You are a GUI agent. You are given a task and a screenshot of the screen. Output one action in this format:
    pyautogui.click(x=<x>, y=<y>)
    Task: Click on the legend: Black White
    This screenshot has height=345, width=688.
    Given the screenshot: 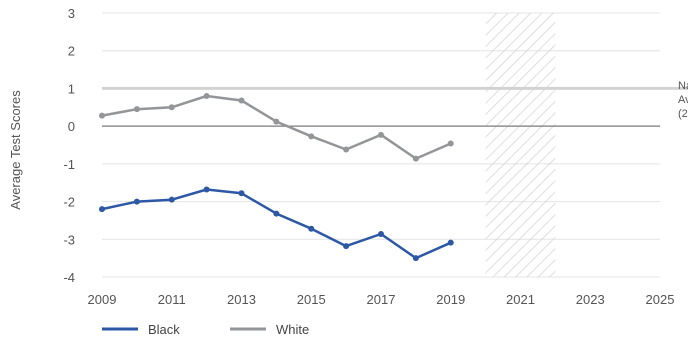 What is the action you would take?
    pyautogui.click(x=205, y=329)
    